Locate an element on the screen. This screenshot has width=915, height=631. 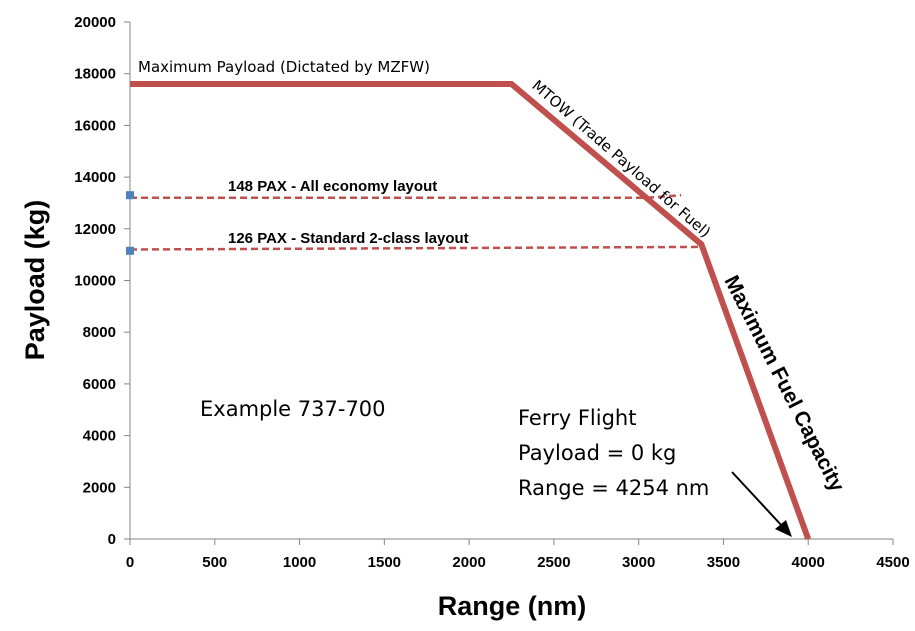
y-tick-label: 2000 is located at coordinates (99, 487).